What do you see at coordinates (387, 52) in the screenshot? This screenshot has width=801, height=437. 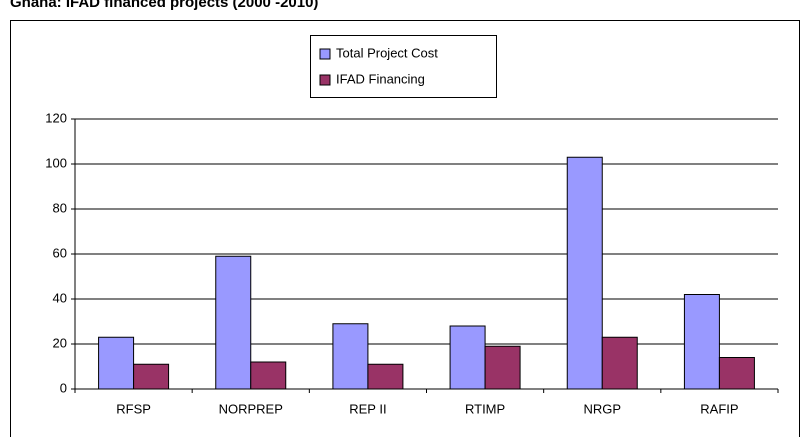 I see `legend-label: Total Project Cost` at bounding box center [387, 52].